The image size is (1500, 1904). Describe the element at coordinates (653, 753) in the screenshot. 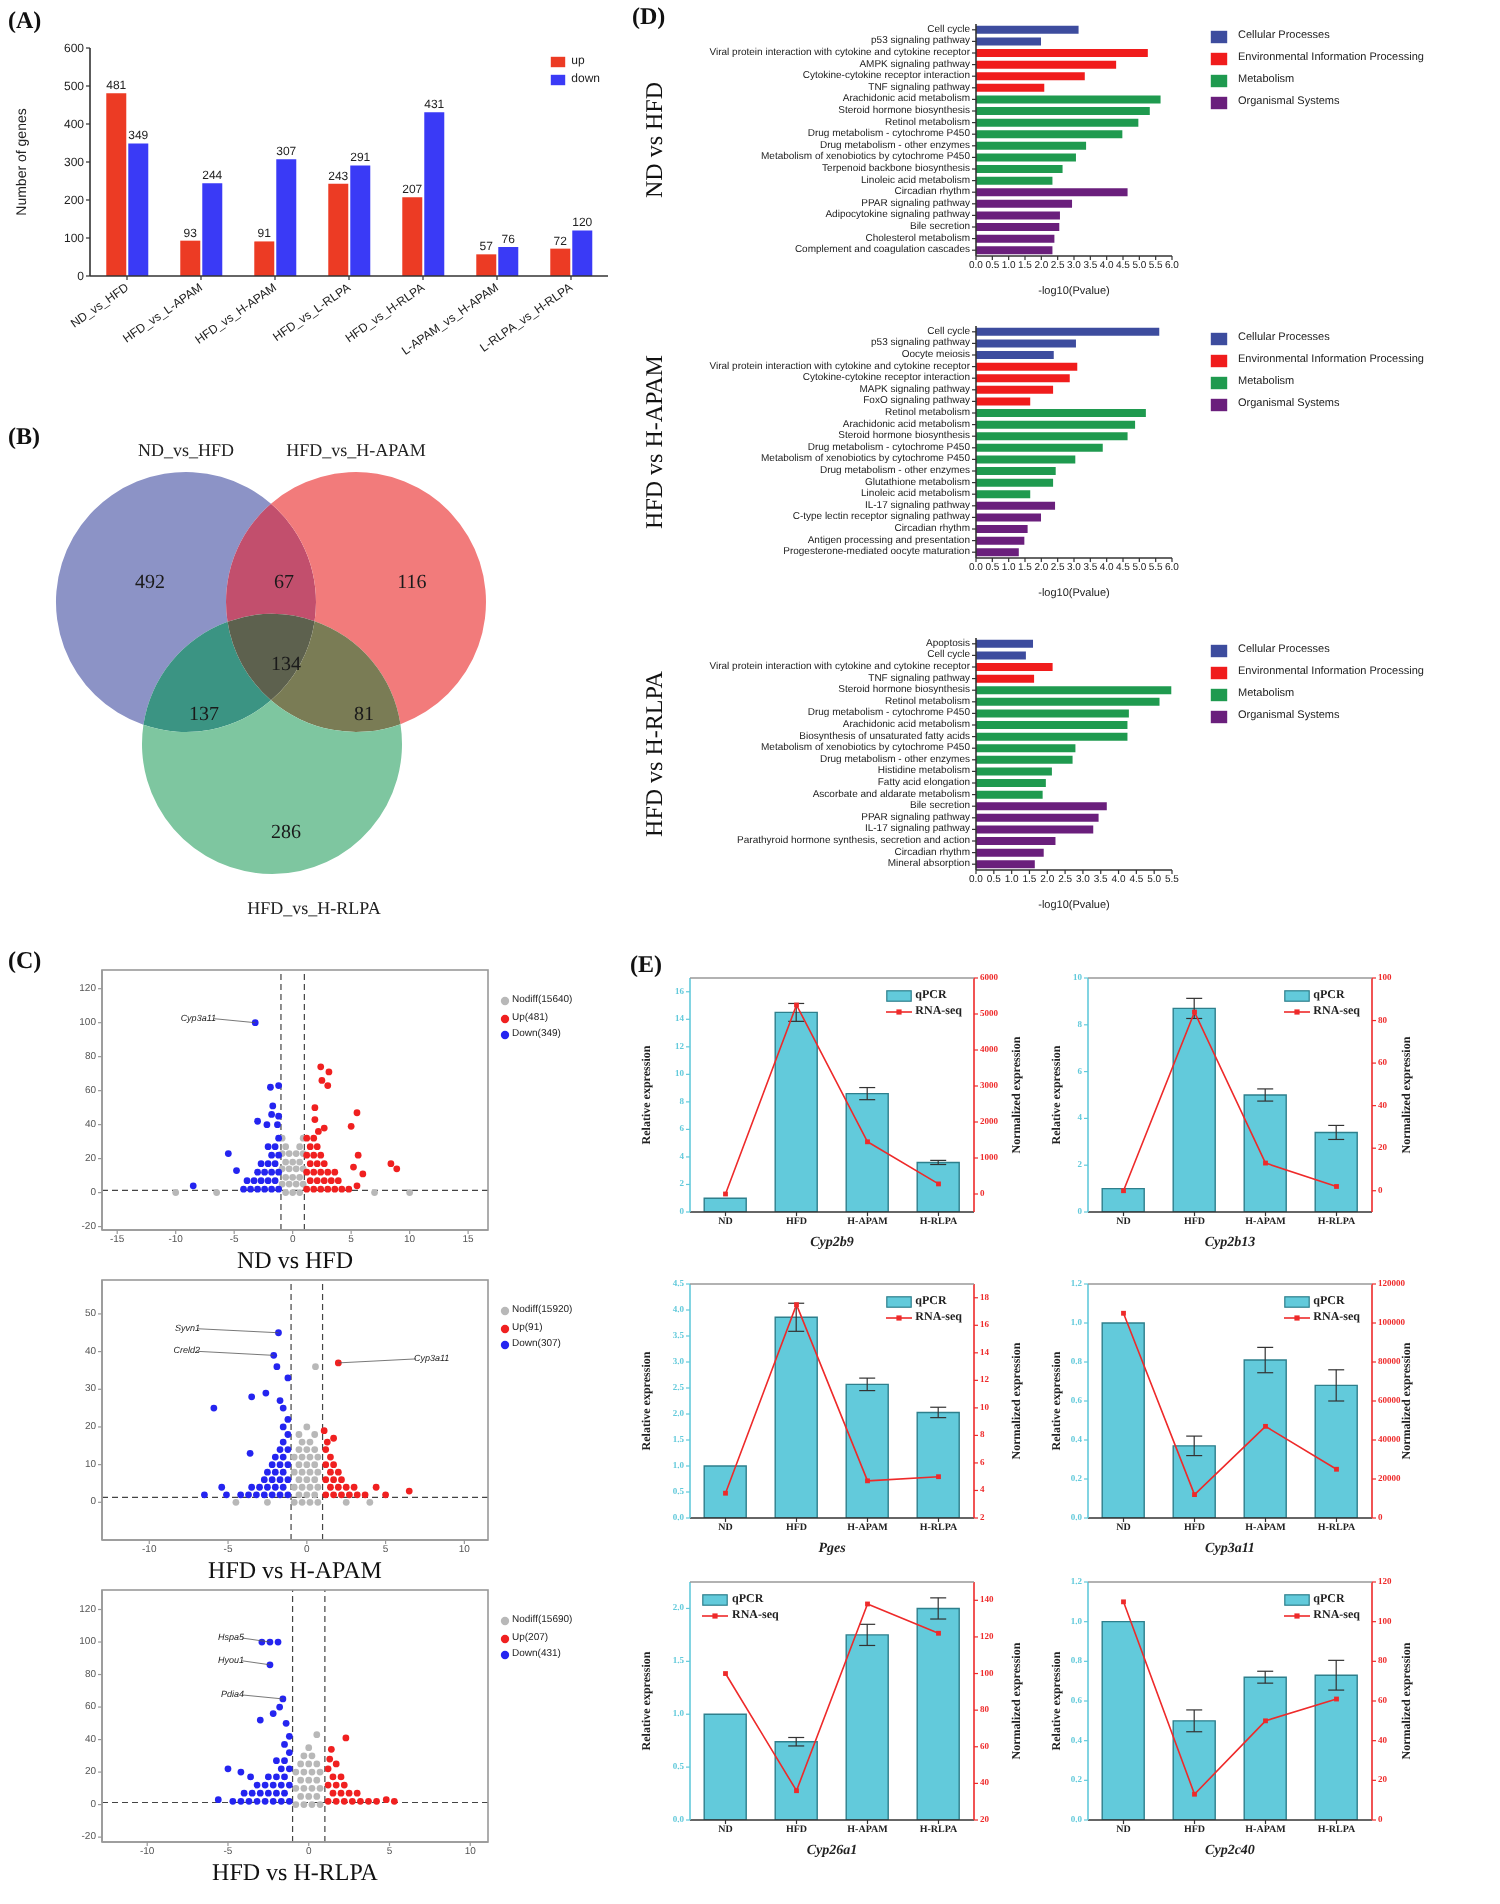

I see `y-axis-title: HFD vs H-RLPA` at that location.